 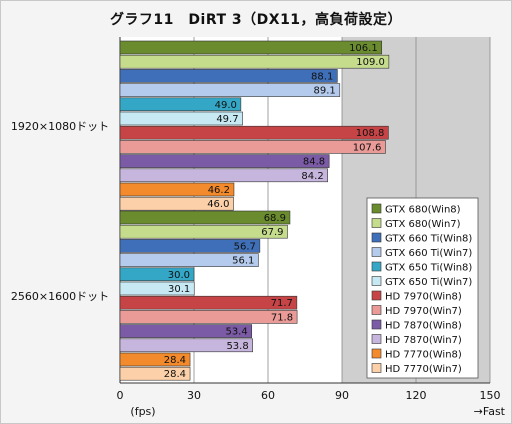 What do you see at coordinates (309, 395) in the screenshot?
I see `x-axis: 0 30 60 90 120 150` at bounding box center [309, 395].